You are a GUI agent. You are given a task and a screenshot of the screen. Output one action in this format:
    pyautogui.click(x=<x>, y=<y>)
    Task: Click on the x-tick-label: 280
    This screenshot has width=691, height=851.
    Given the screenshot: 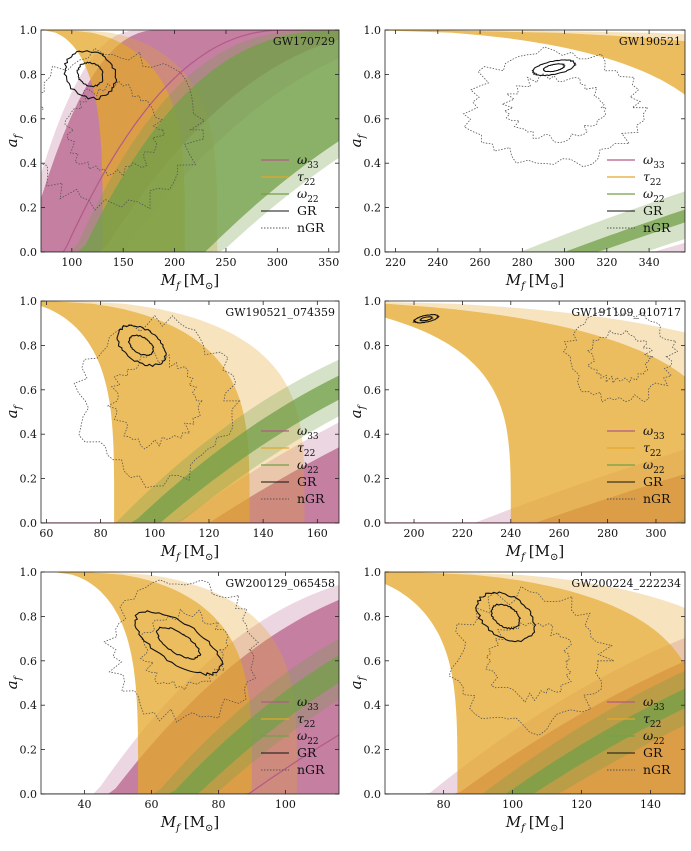 What is the action you would take?
    pyautogui.click(x=607, y=533)
    